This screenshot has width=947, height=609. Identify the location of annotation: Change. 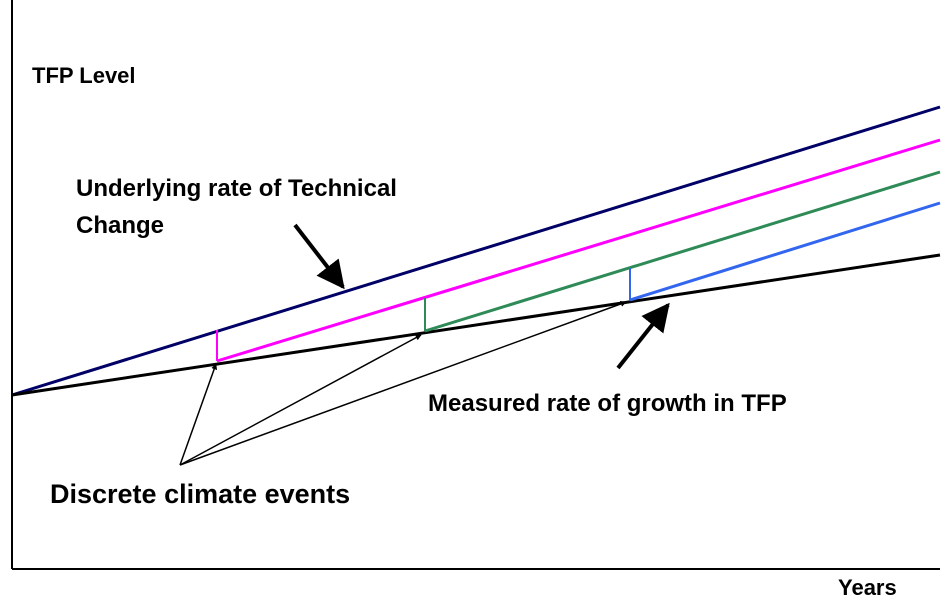
(120, 225).